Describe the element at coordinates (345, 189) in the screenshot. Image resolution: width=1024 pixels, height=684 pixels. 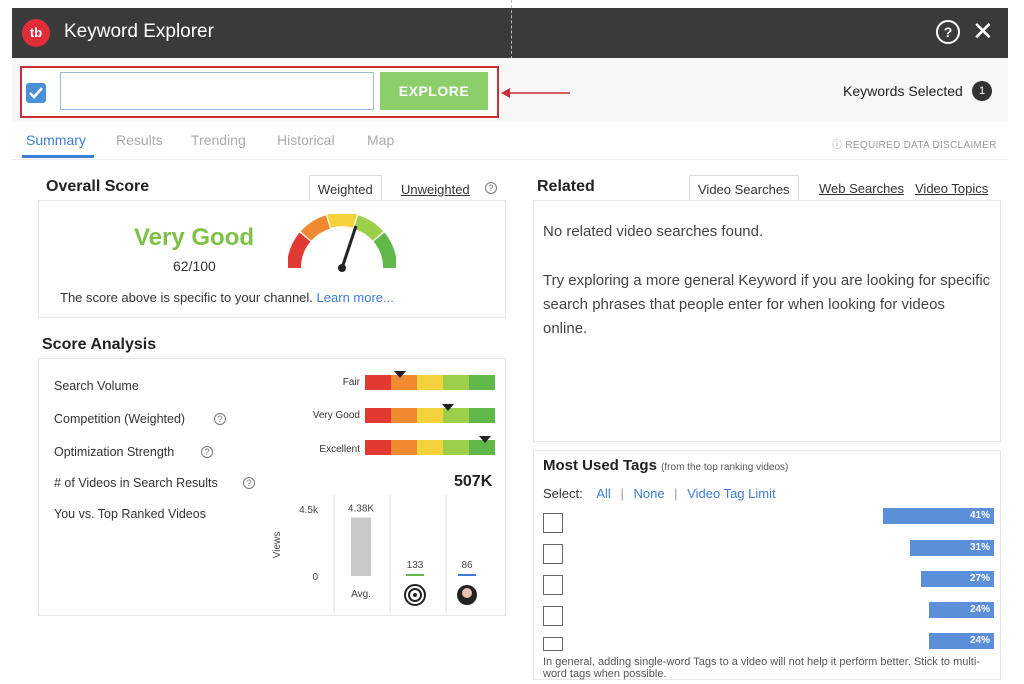
I see `tab-weighted: Weighted` at that location.